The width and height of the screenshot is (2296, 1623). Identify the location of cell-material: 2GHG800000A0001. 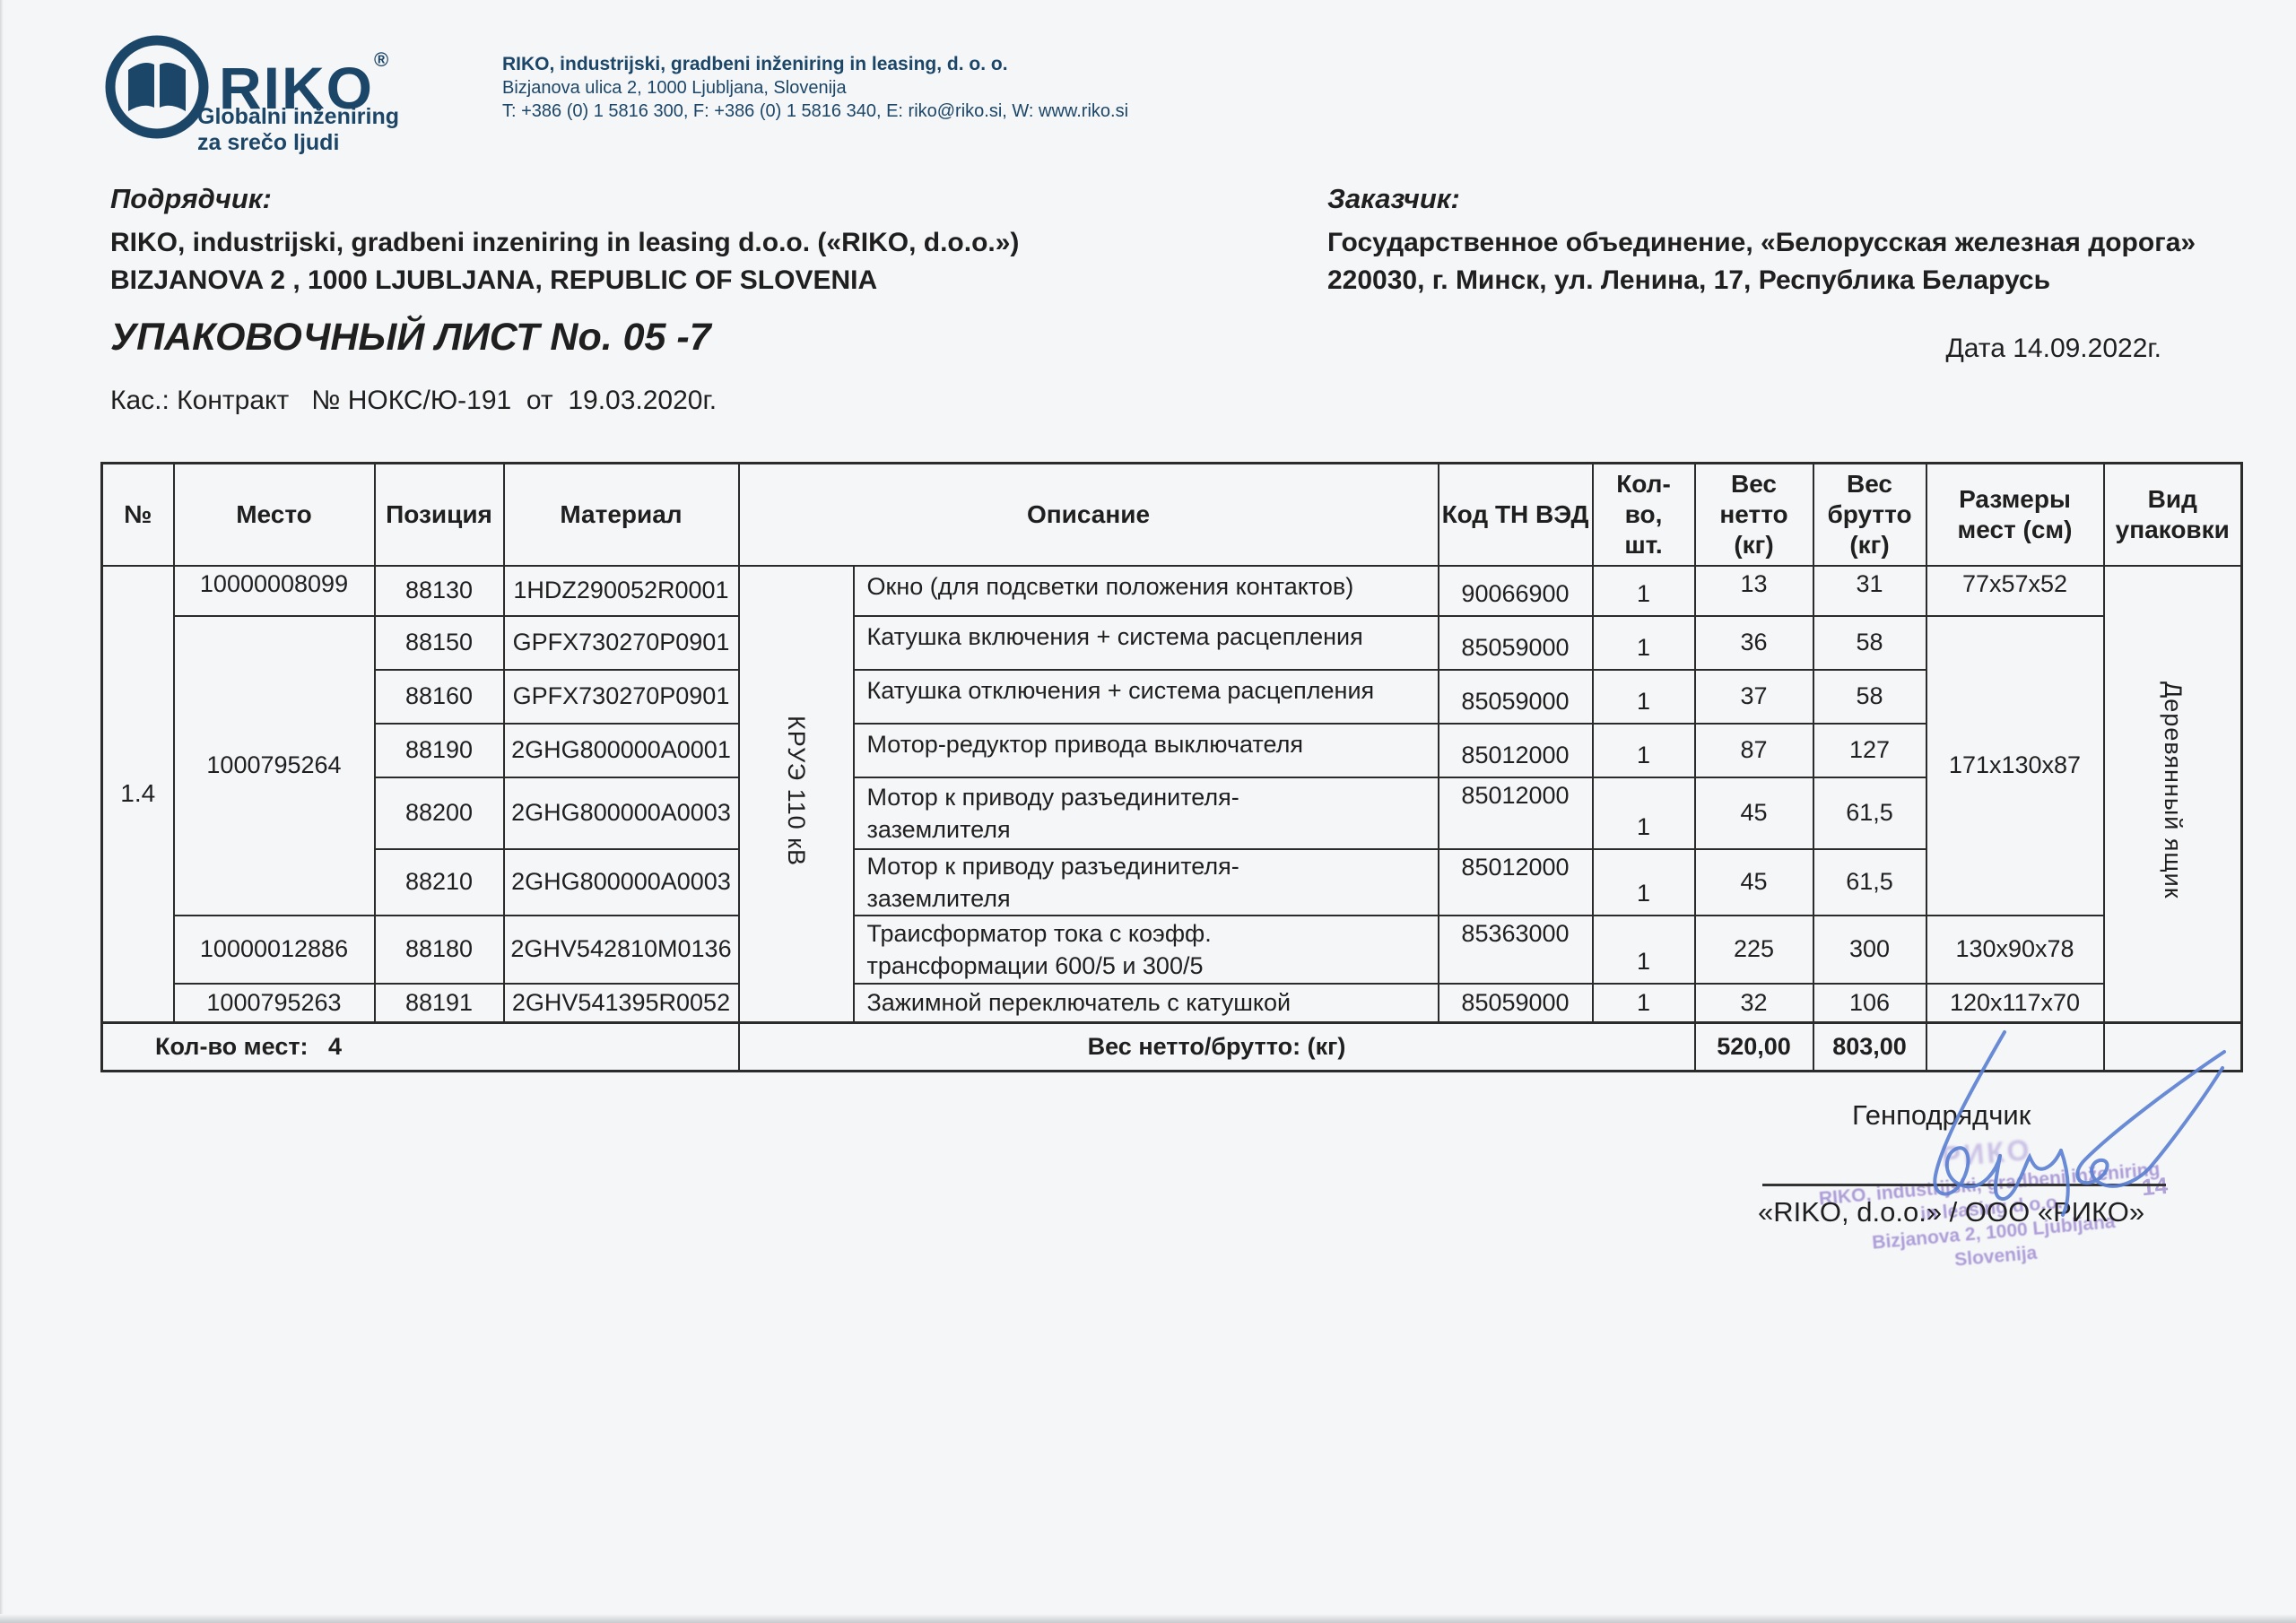
(621, 750).